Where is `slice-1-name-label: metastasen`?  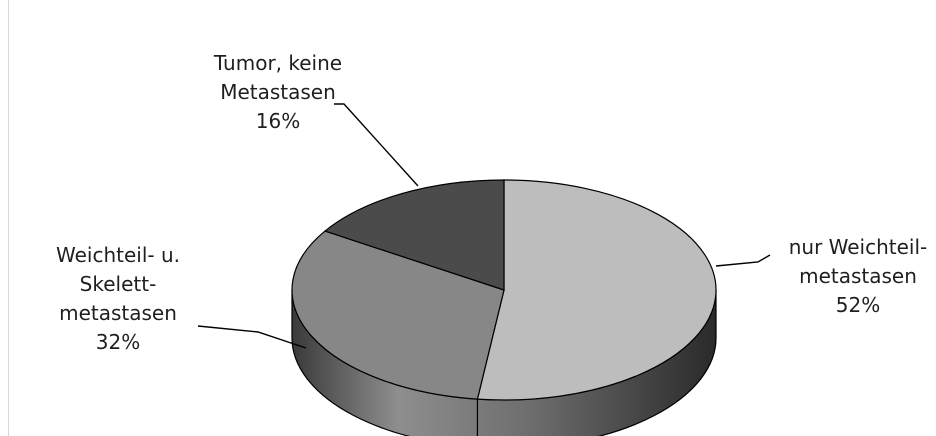
slice-1-name-label: metastasen is located at coordinates (858, 276).